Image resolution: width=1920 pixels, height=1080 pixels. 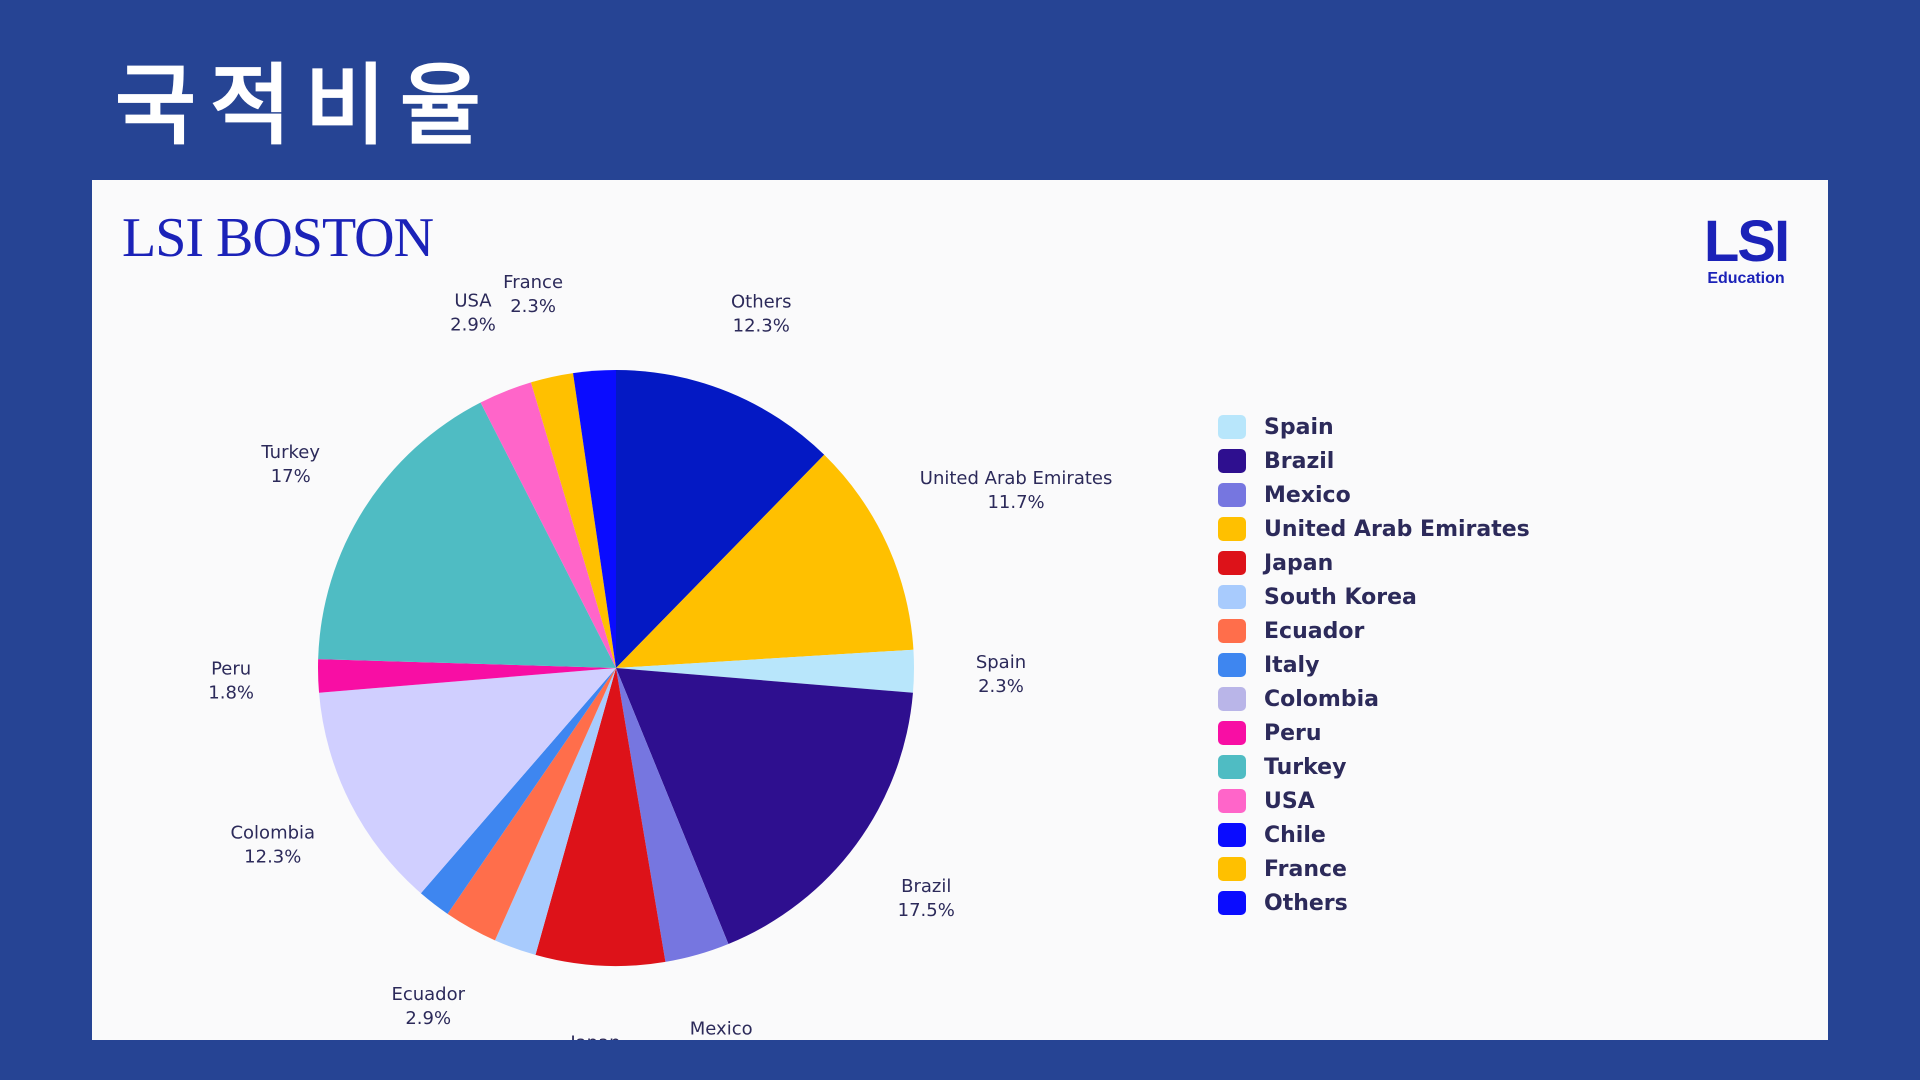 I want to click on legend-item-brazil: Brazil, so click(x=1374, y=461).